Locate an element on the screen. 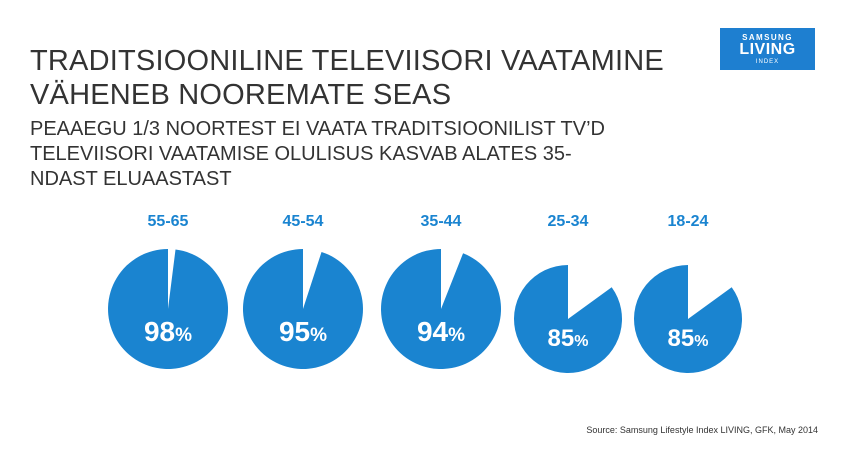 Image resolution: width=843 pixels, height=460 pixels. category-label-45-54: 45-54 is located at coordinates (303, 221).